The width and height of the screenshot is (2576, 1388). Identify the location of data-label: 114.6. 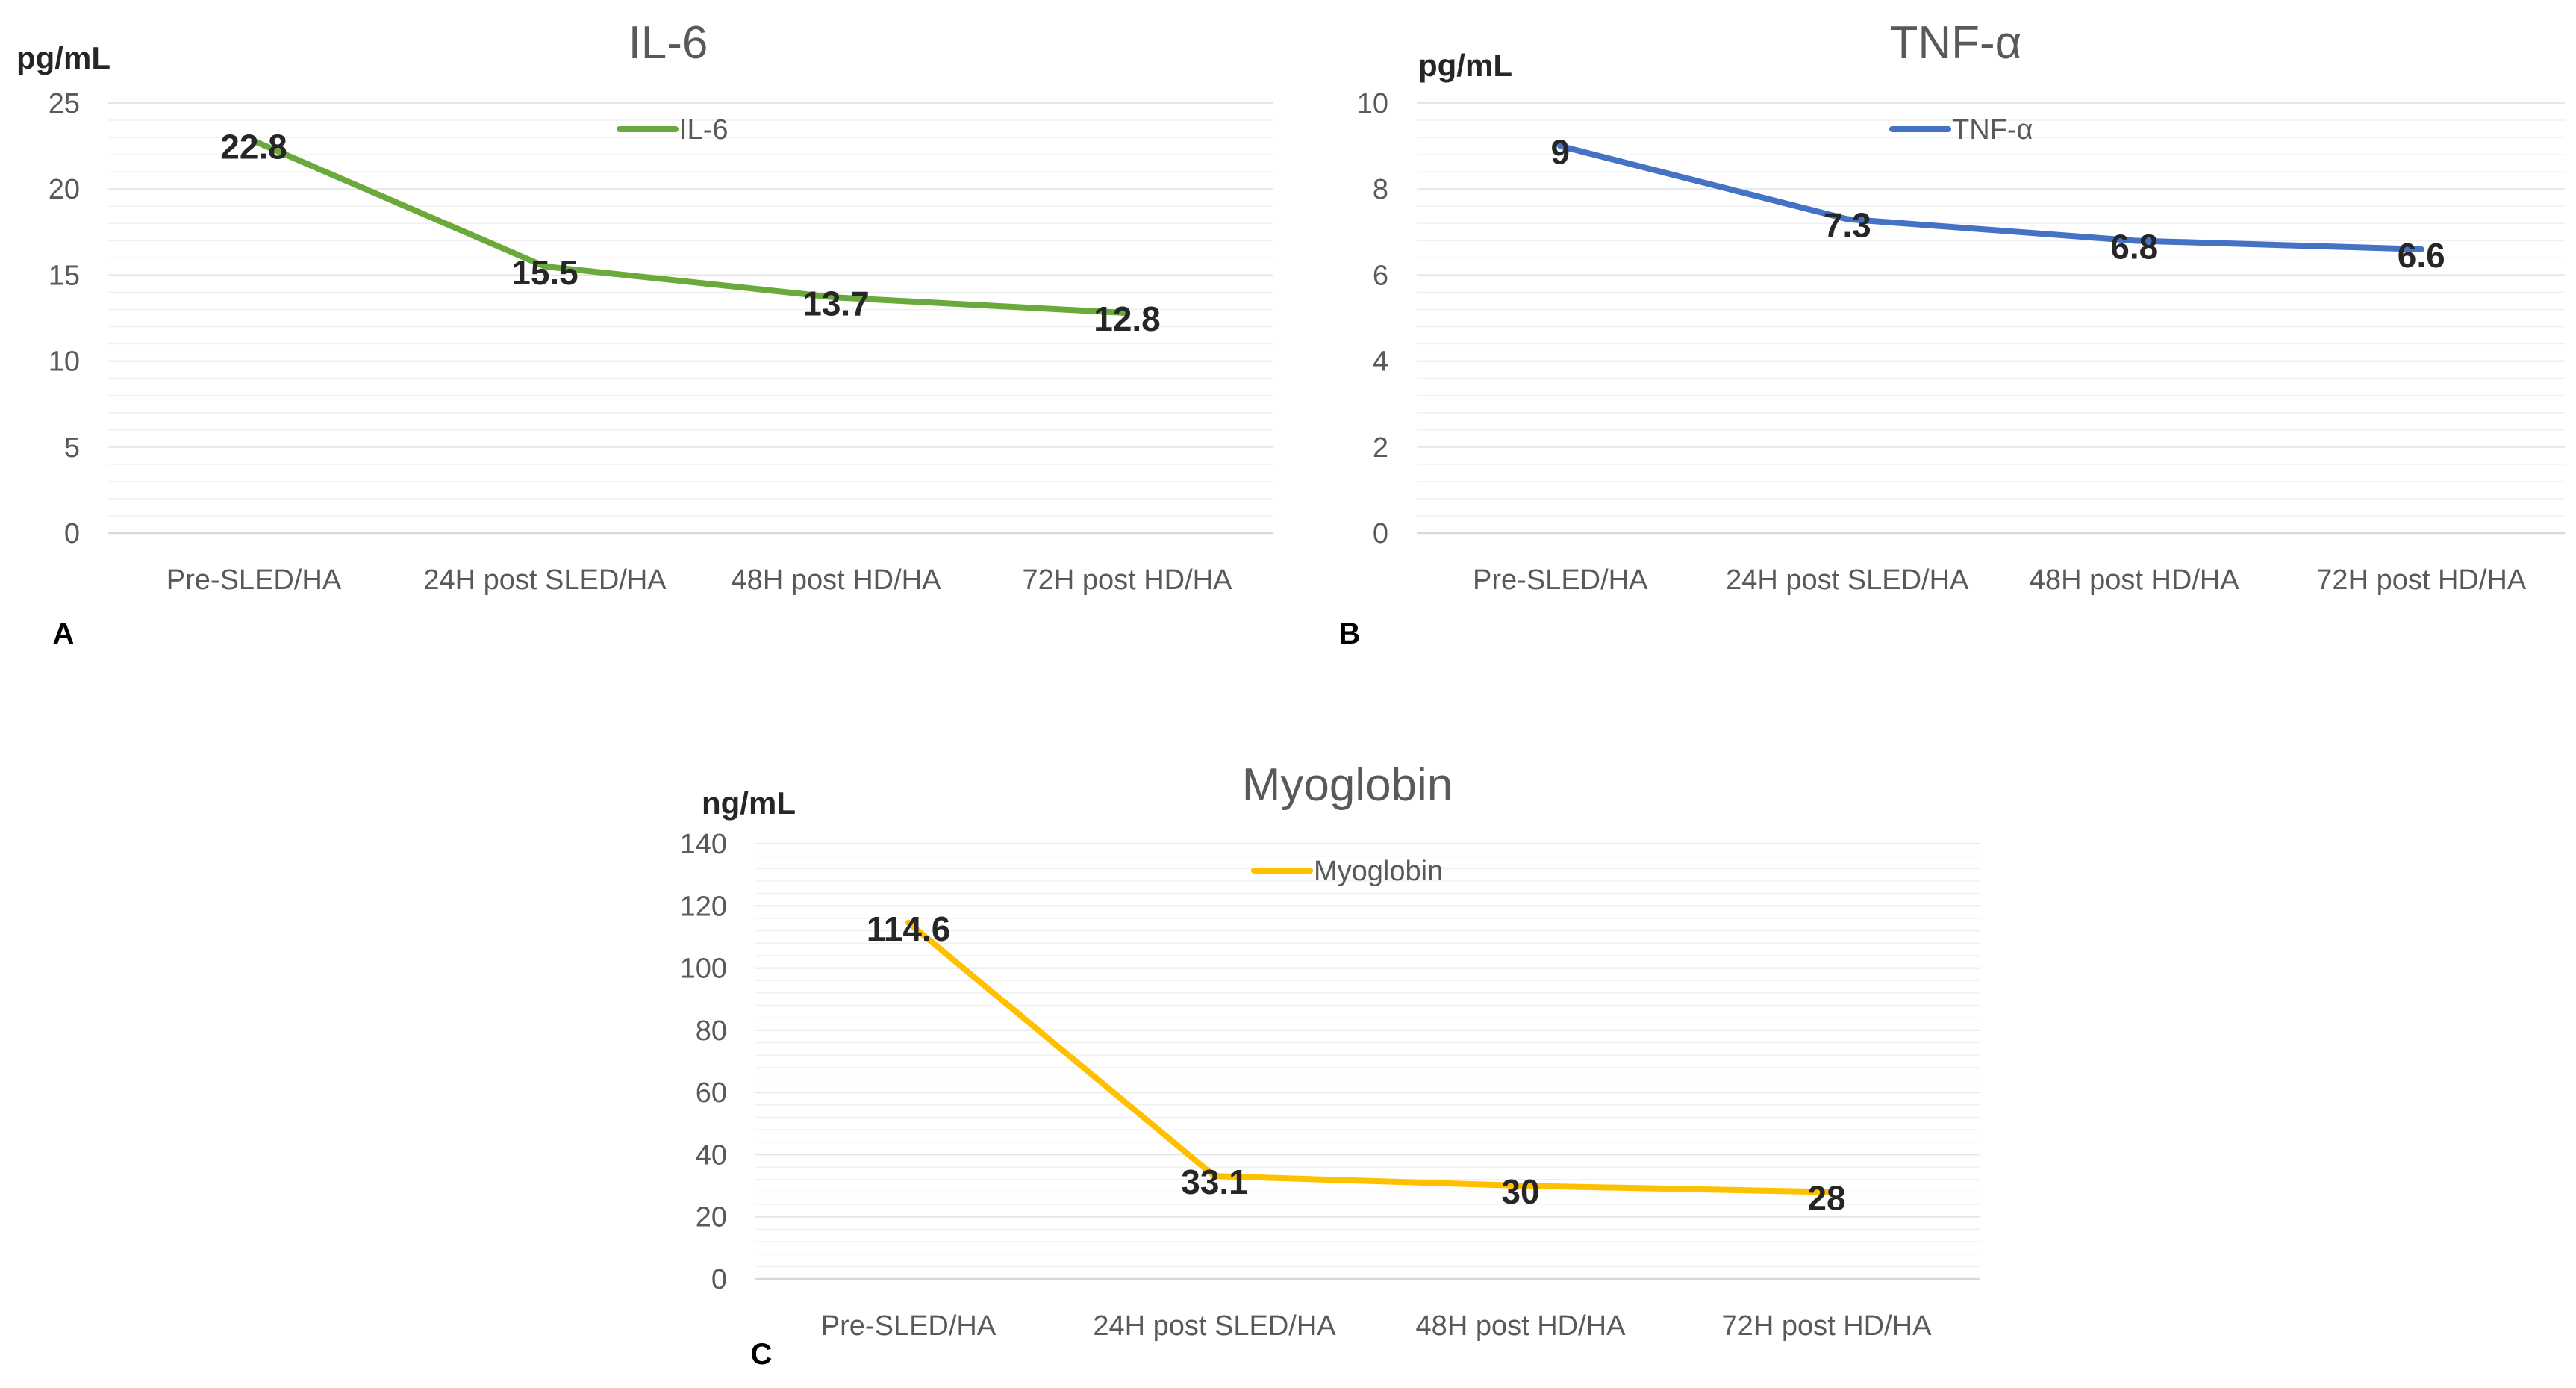
(909, 928).